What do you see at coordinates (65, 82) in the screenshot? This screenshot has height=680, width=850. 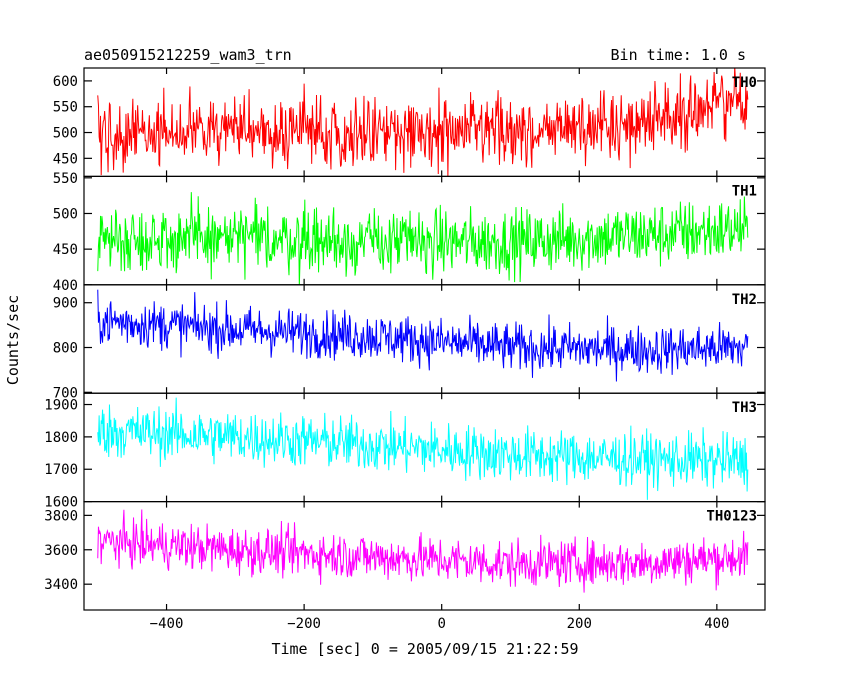 I see `y-tick-label: 600` at bounding box center [65, 82].